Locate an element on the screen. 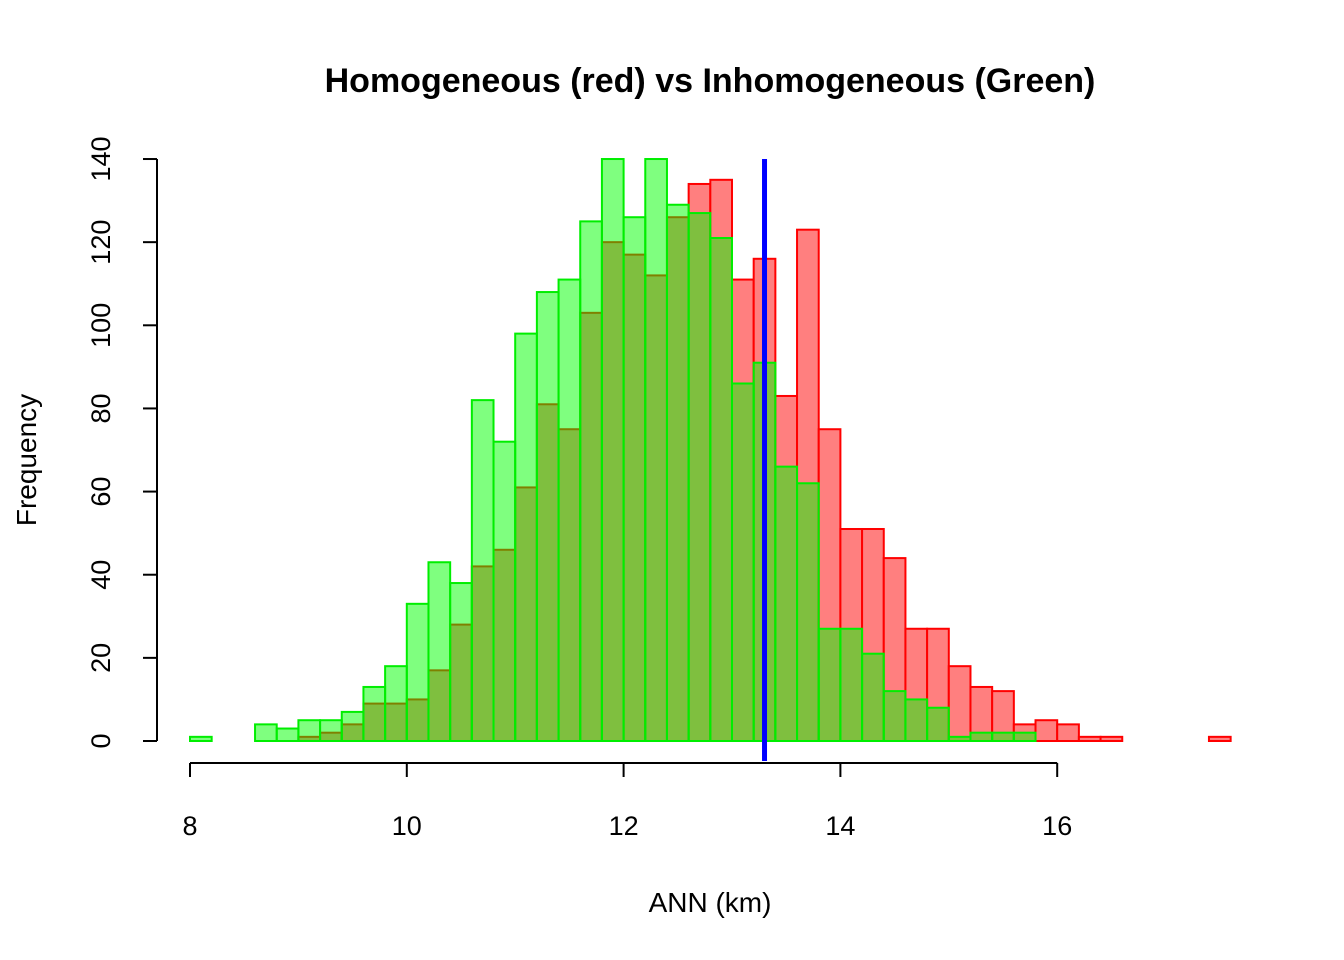 The width and height of the screenshot is (1344, 960). y-tick-label: 40 is located at coordinates (101, 575).